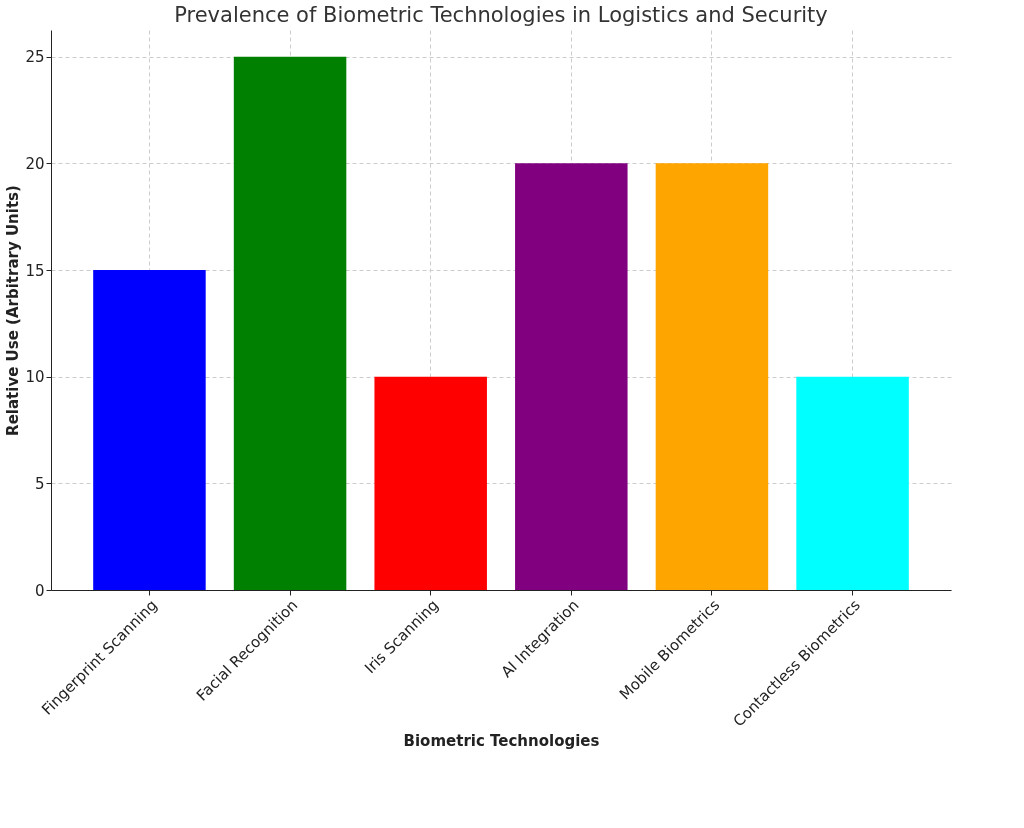 Image resolution: width=1024 pixels, height=828 pixels. Describe the element at coordinates (501, 740) in the screenshot. I see `x-axis-title: Biometric Technologies` at that location.